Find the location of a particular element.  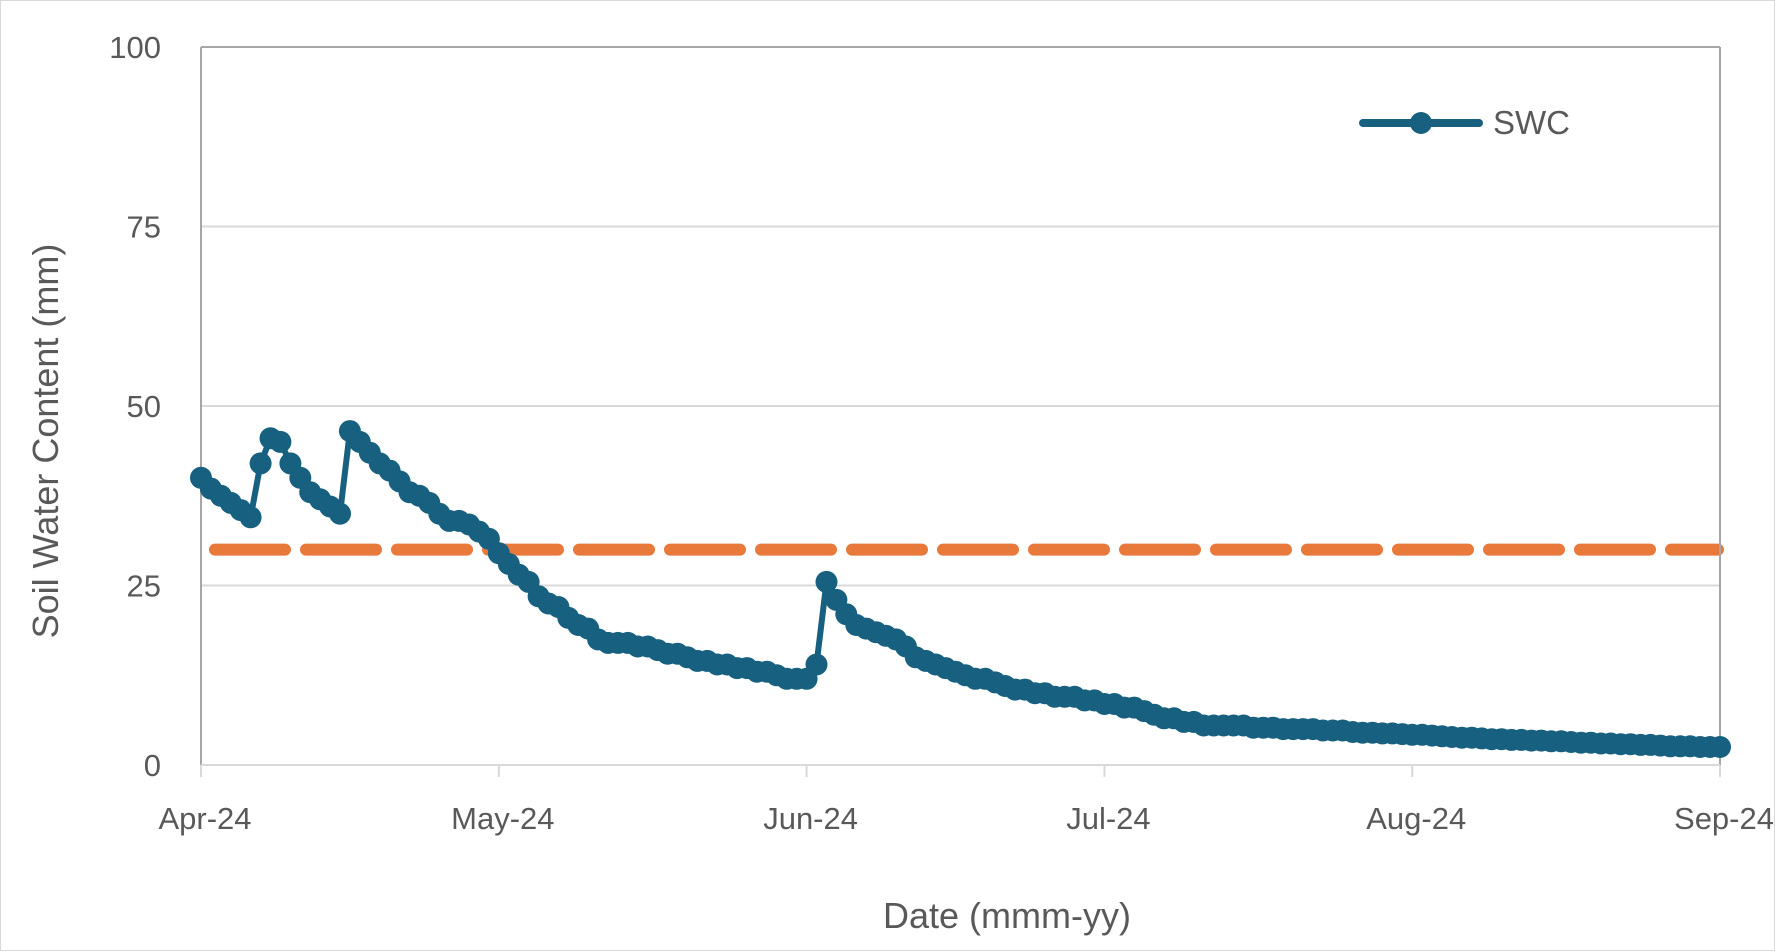

x-tick-label: Jun-24 is located at coordinates (810, 818).